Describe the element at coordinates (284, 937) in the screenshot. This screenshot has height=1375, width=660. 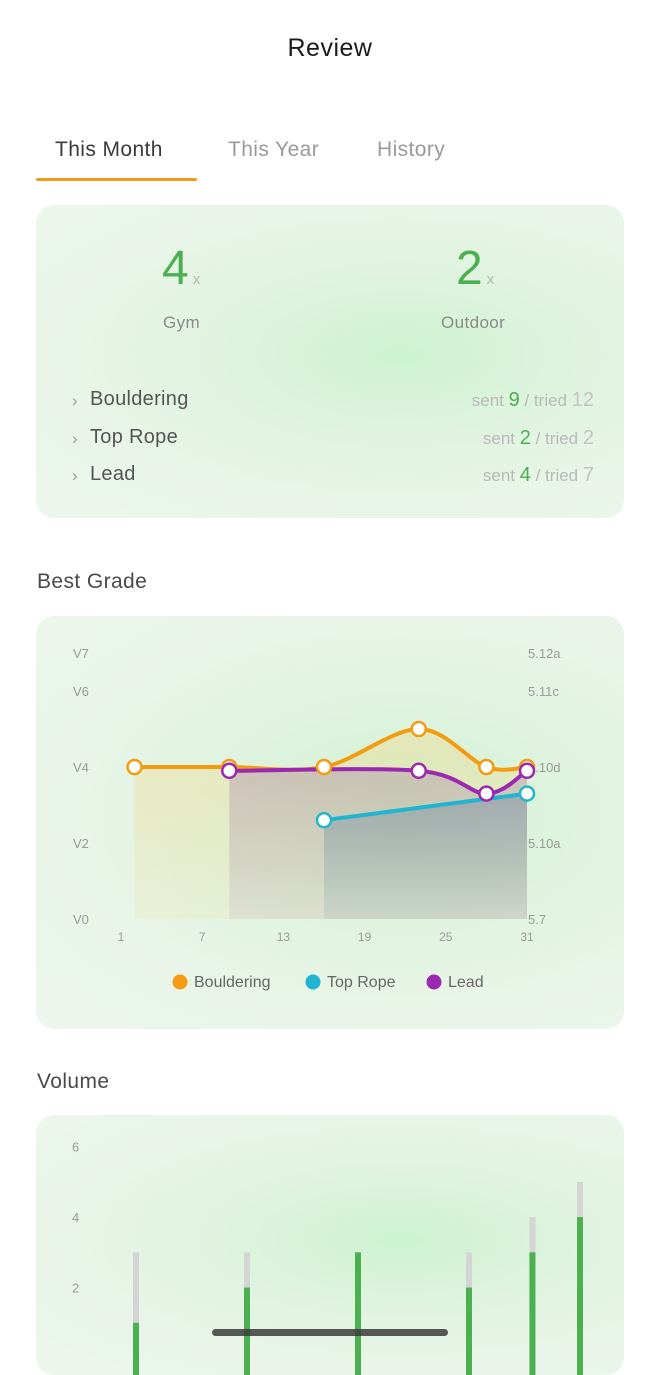
I see `x-tick-label: 13` at that location.